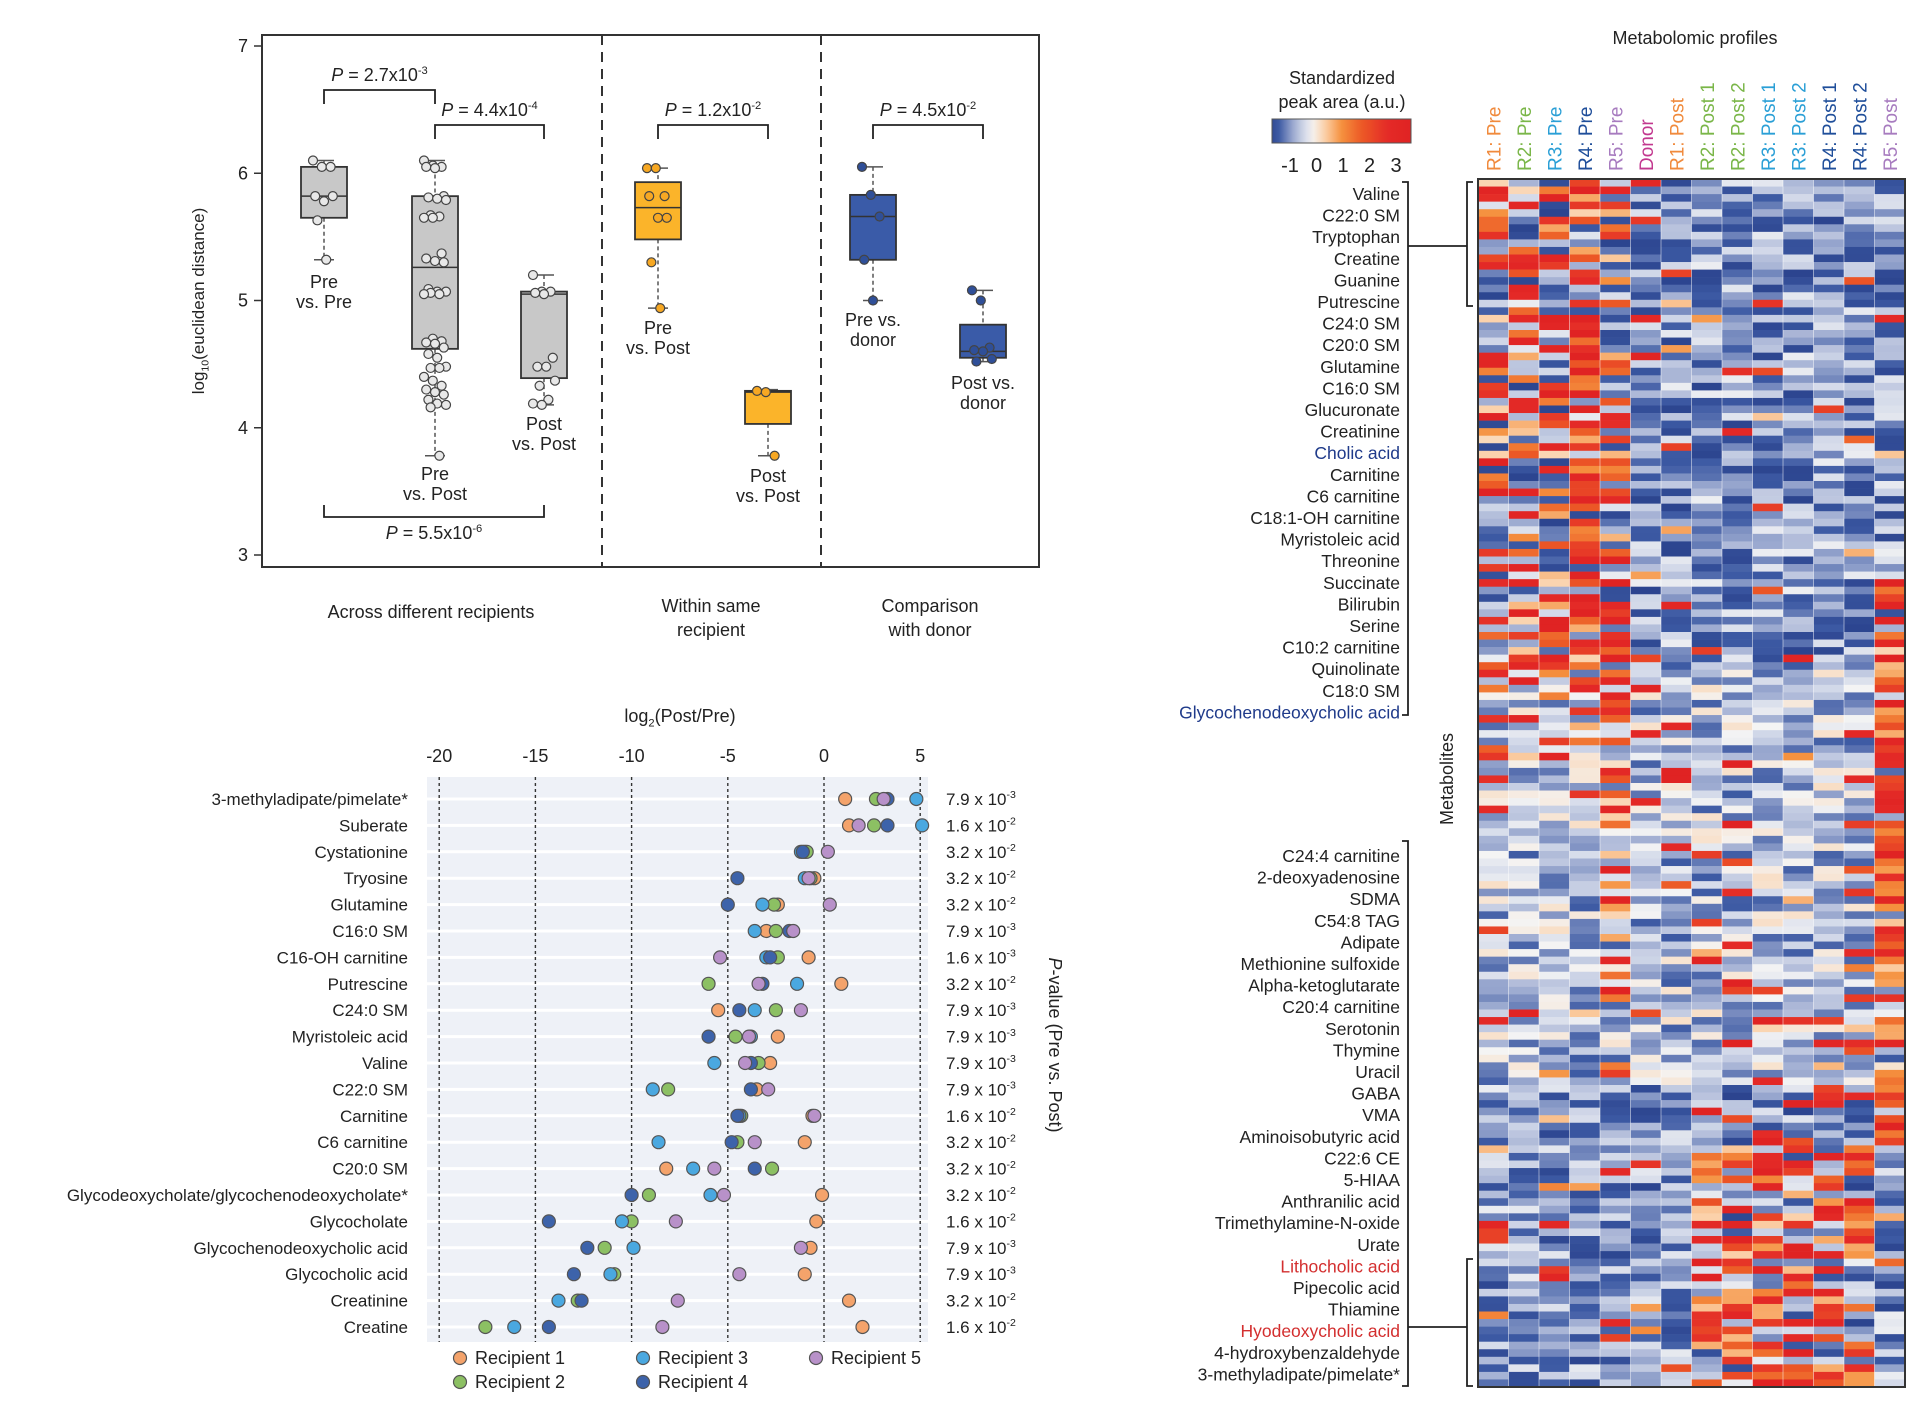 The width and height of the screenshot is (1930, 1417). Describe the element at coordinates (243, 301) in the screenshot. I see `y-tick-label: 5` at that location.